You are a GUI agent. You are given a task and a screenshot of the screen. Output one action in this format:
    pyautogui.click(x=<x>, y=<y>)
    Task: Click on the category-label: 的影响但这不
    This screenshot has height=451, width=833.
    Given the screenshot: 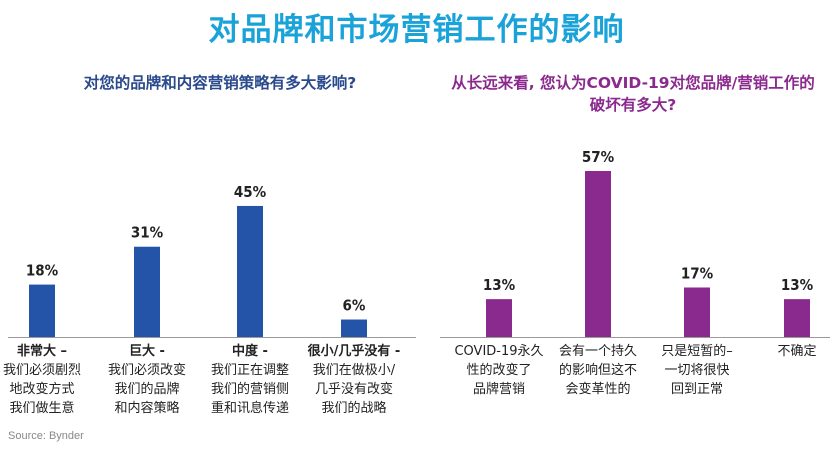 What is the action you would take?
    pyautogui.click(x=598, y=370)
    